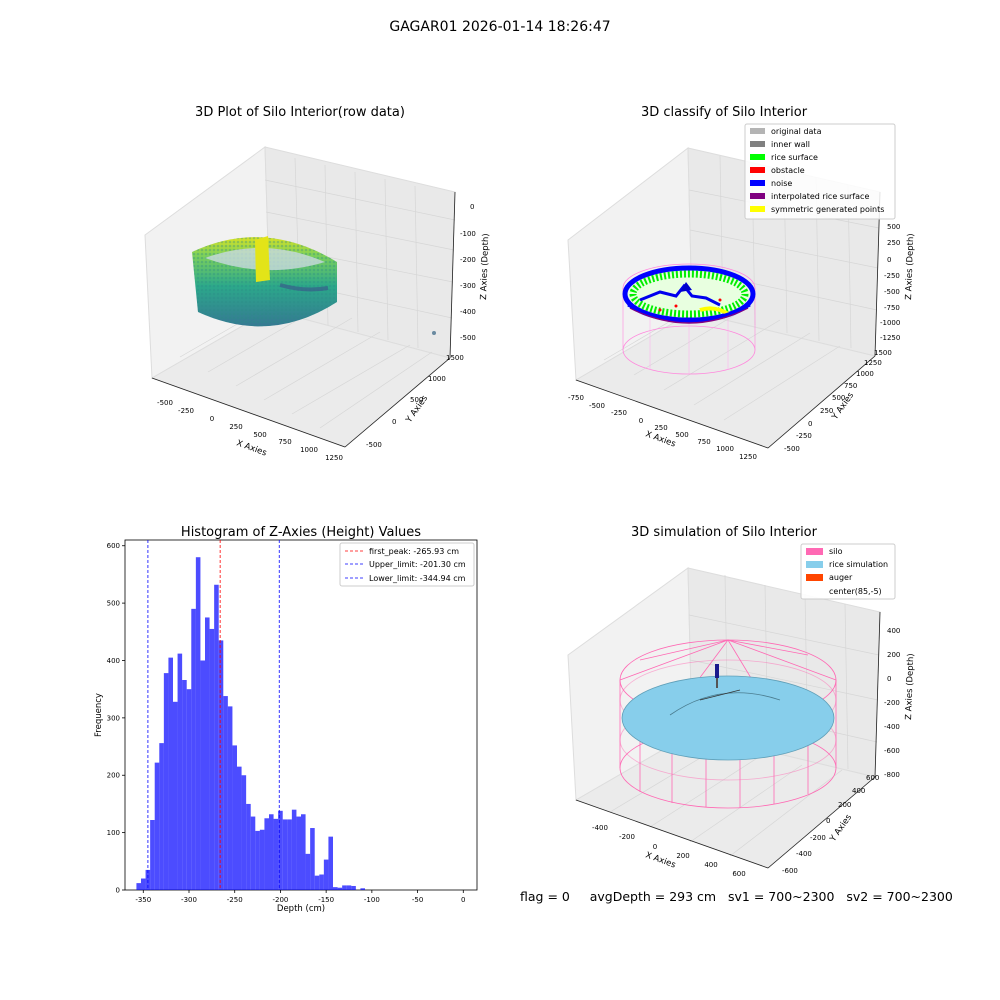 This screenshot has height=1000, width=1000. Describe the element at coordinates (372, 900) in the screenshot. I see `x-tick-label: -100` at that location.